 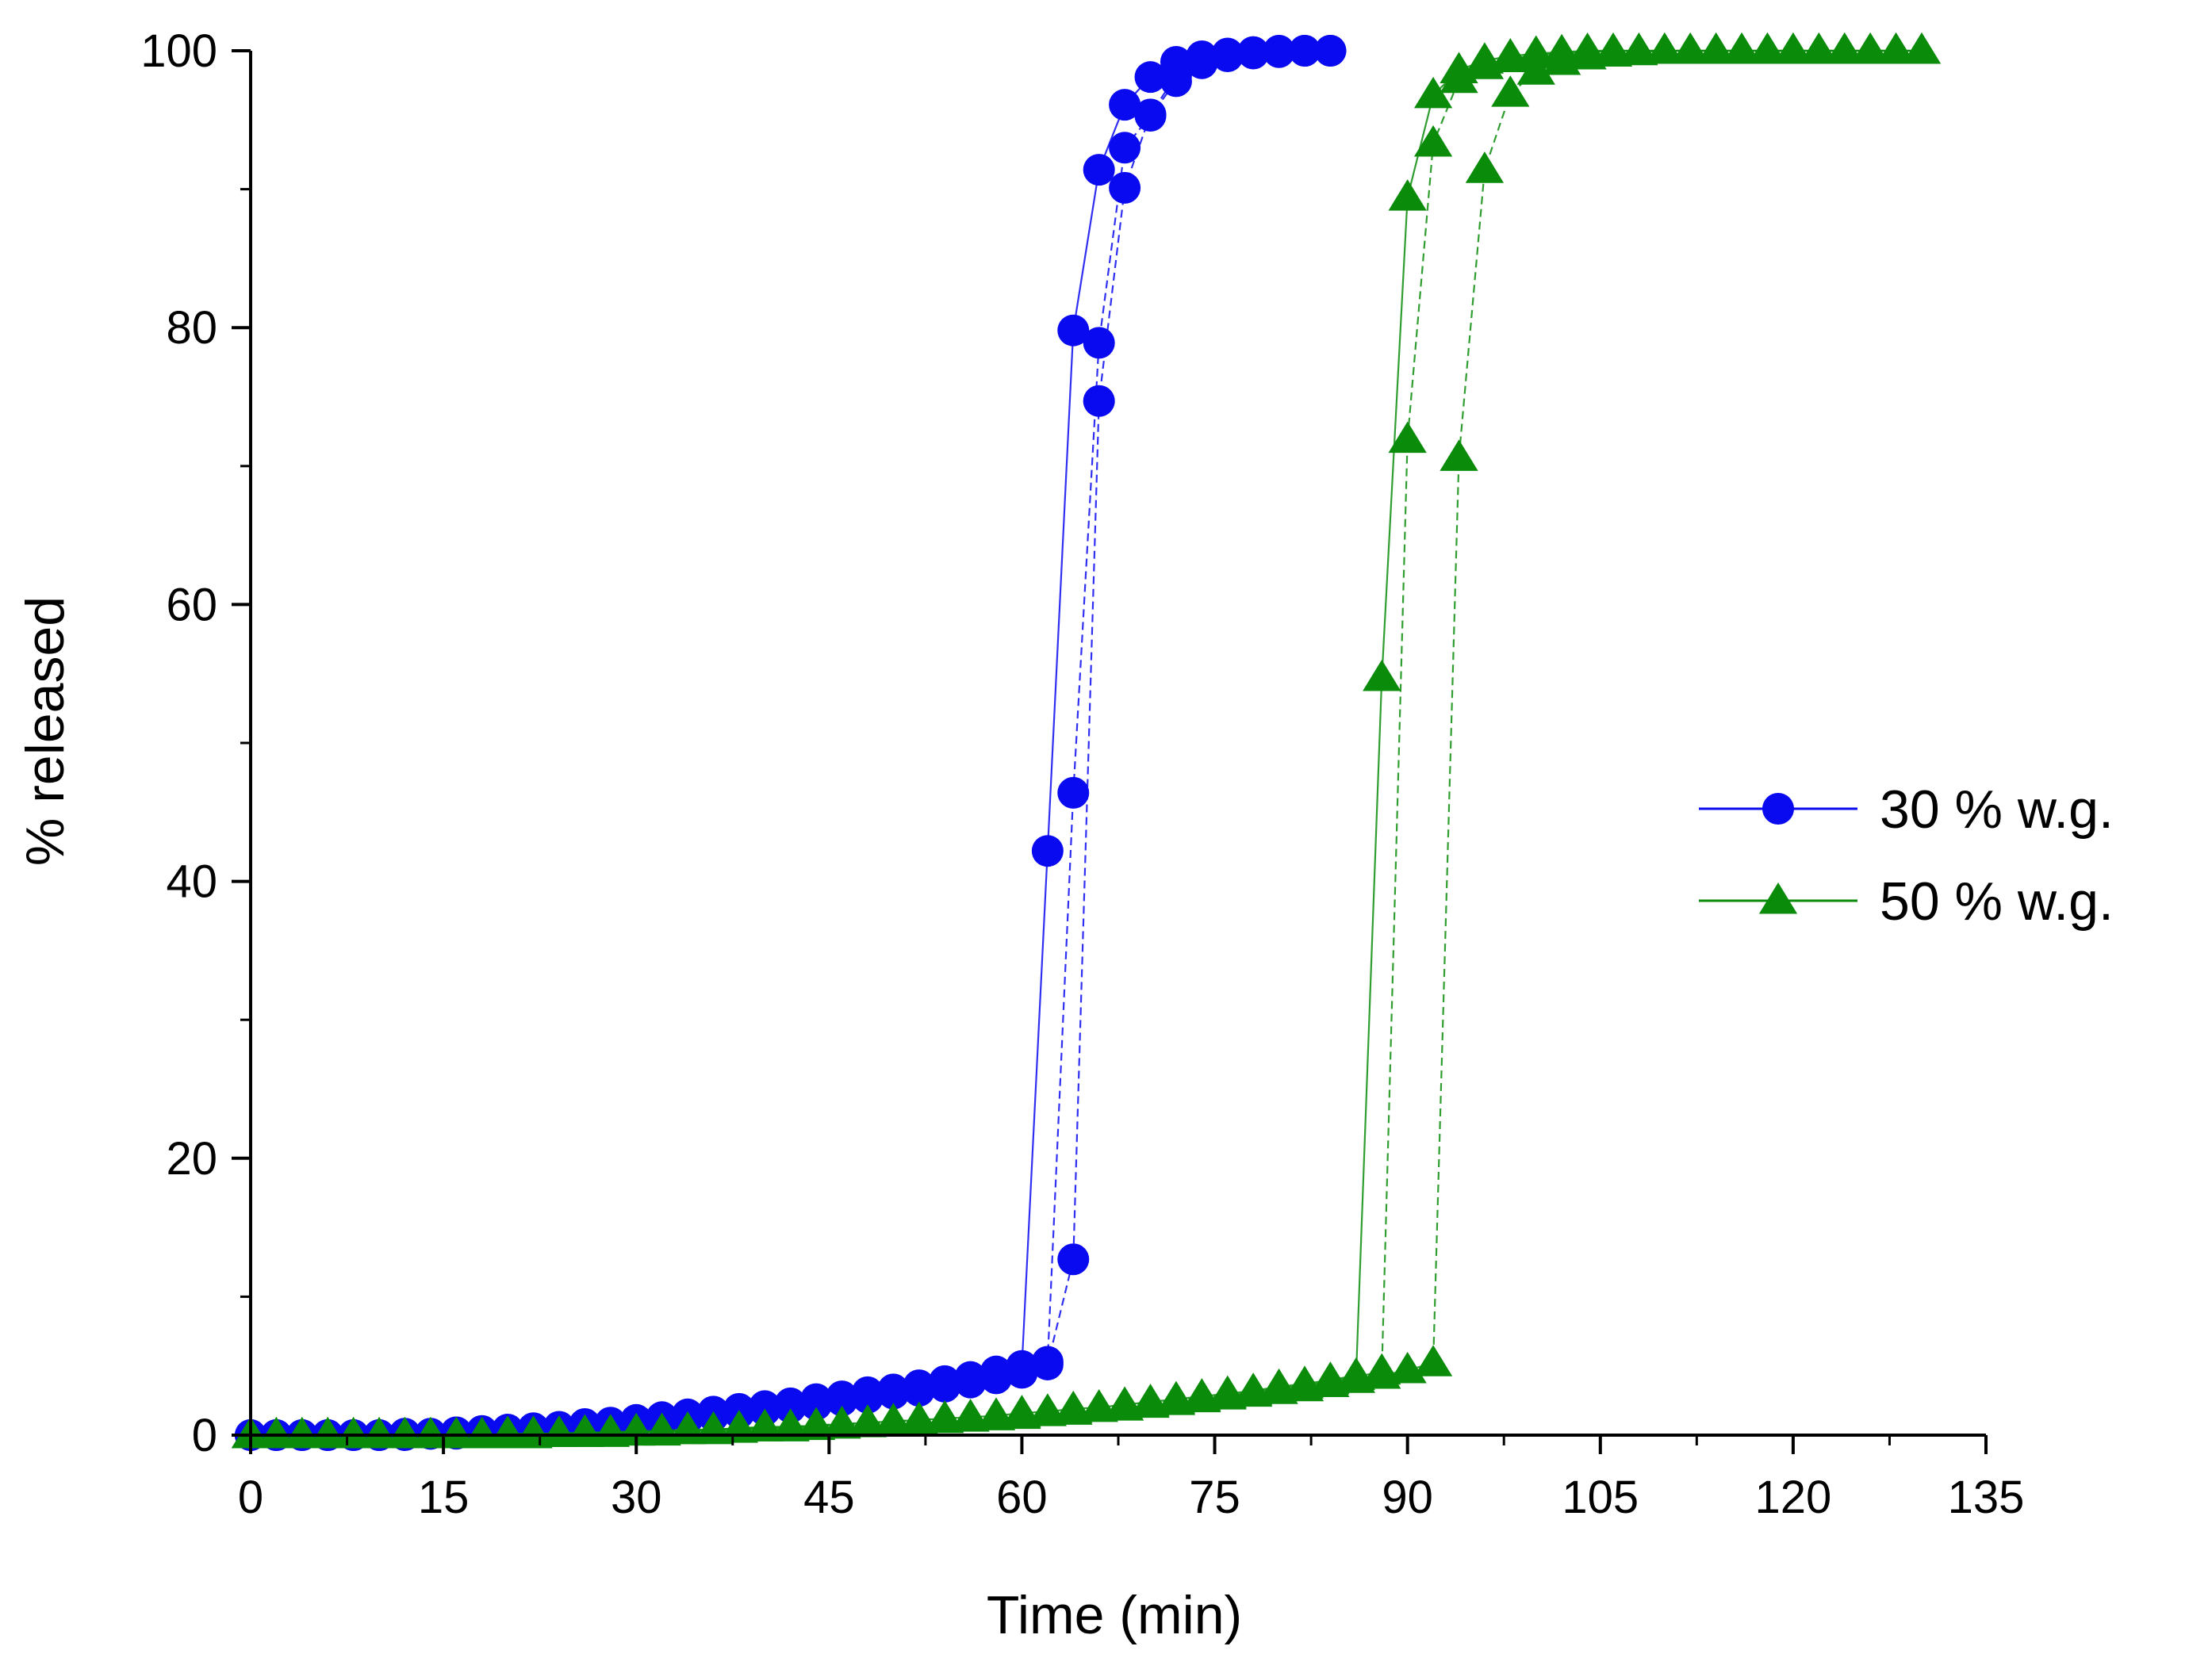 I want to click on legend-marker, so click(x=1778, y=898).